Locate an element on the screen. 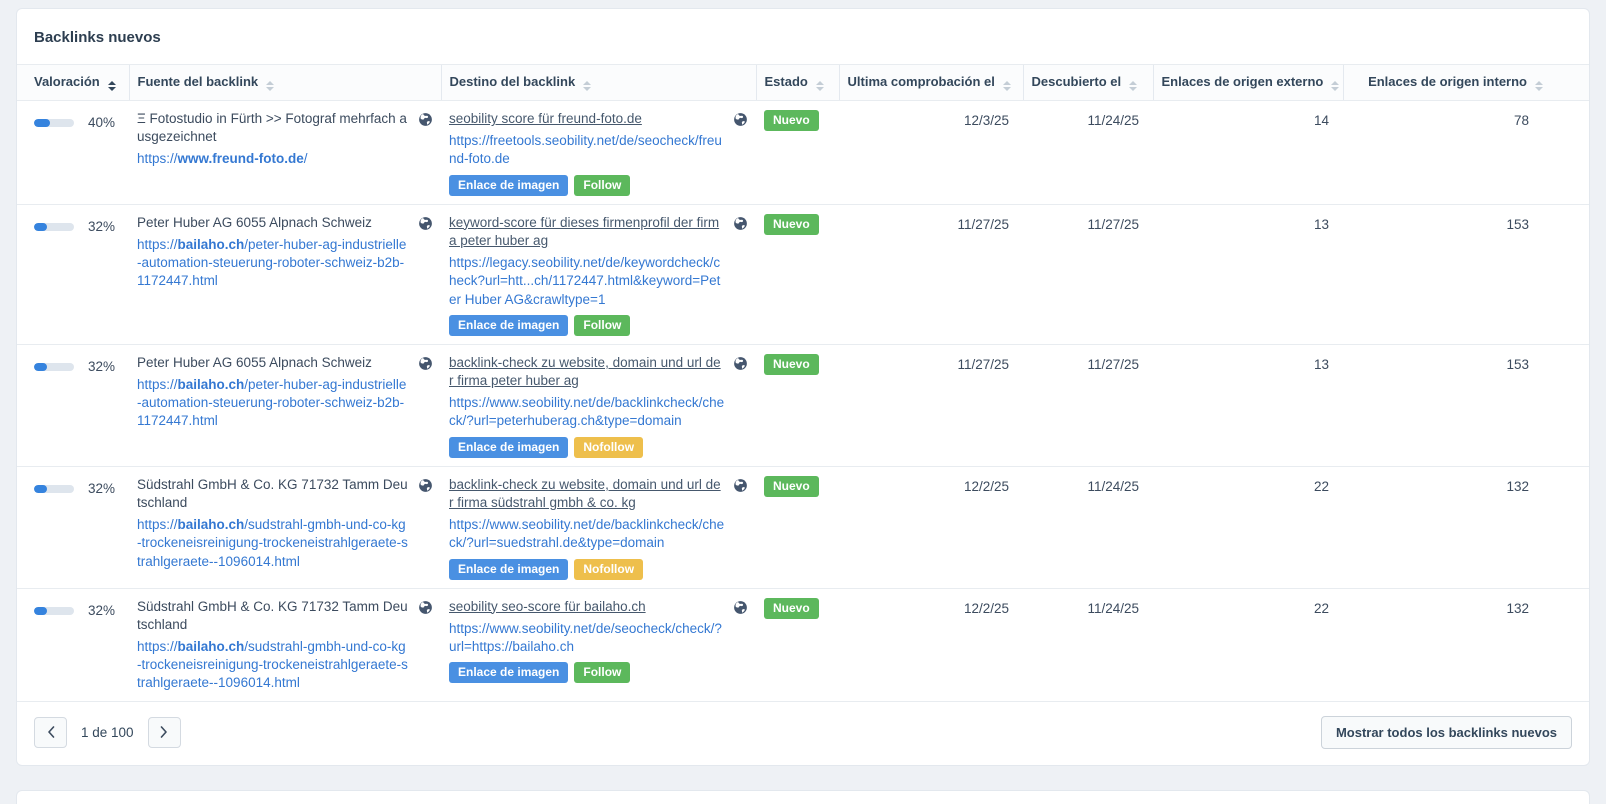 This screenshot has height=804, width=1606. column-label: Enlaces de origen externo is located at coordinates (1242, 81).